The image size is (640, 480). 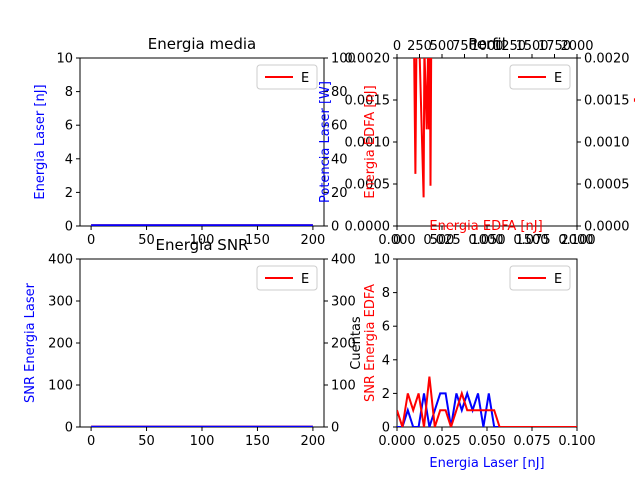 I want to click on p2-y2-tick-label: 0.0000, so click(x=607, y=227).